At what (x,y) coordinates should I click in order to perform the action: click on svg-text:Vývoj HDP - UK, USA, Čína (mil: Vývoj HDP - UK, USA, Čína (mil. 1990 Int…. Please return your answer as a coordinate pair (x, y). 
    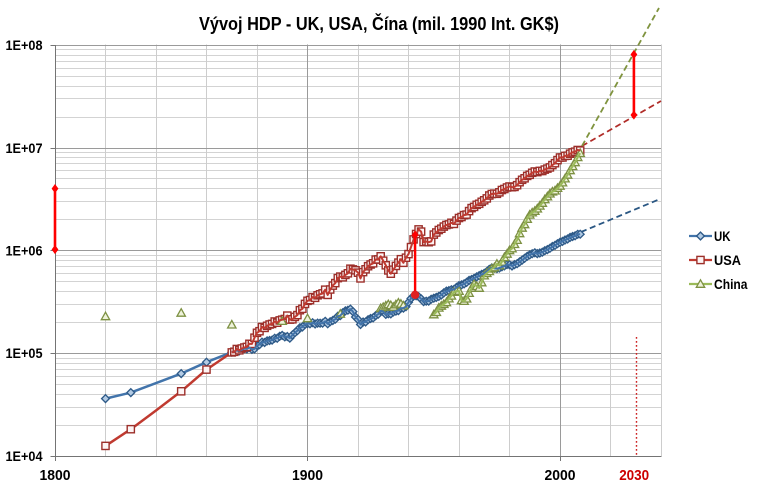
    Looking at the image, I should click on (379, 23).